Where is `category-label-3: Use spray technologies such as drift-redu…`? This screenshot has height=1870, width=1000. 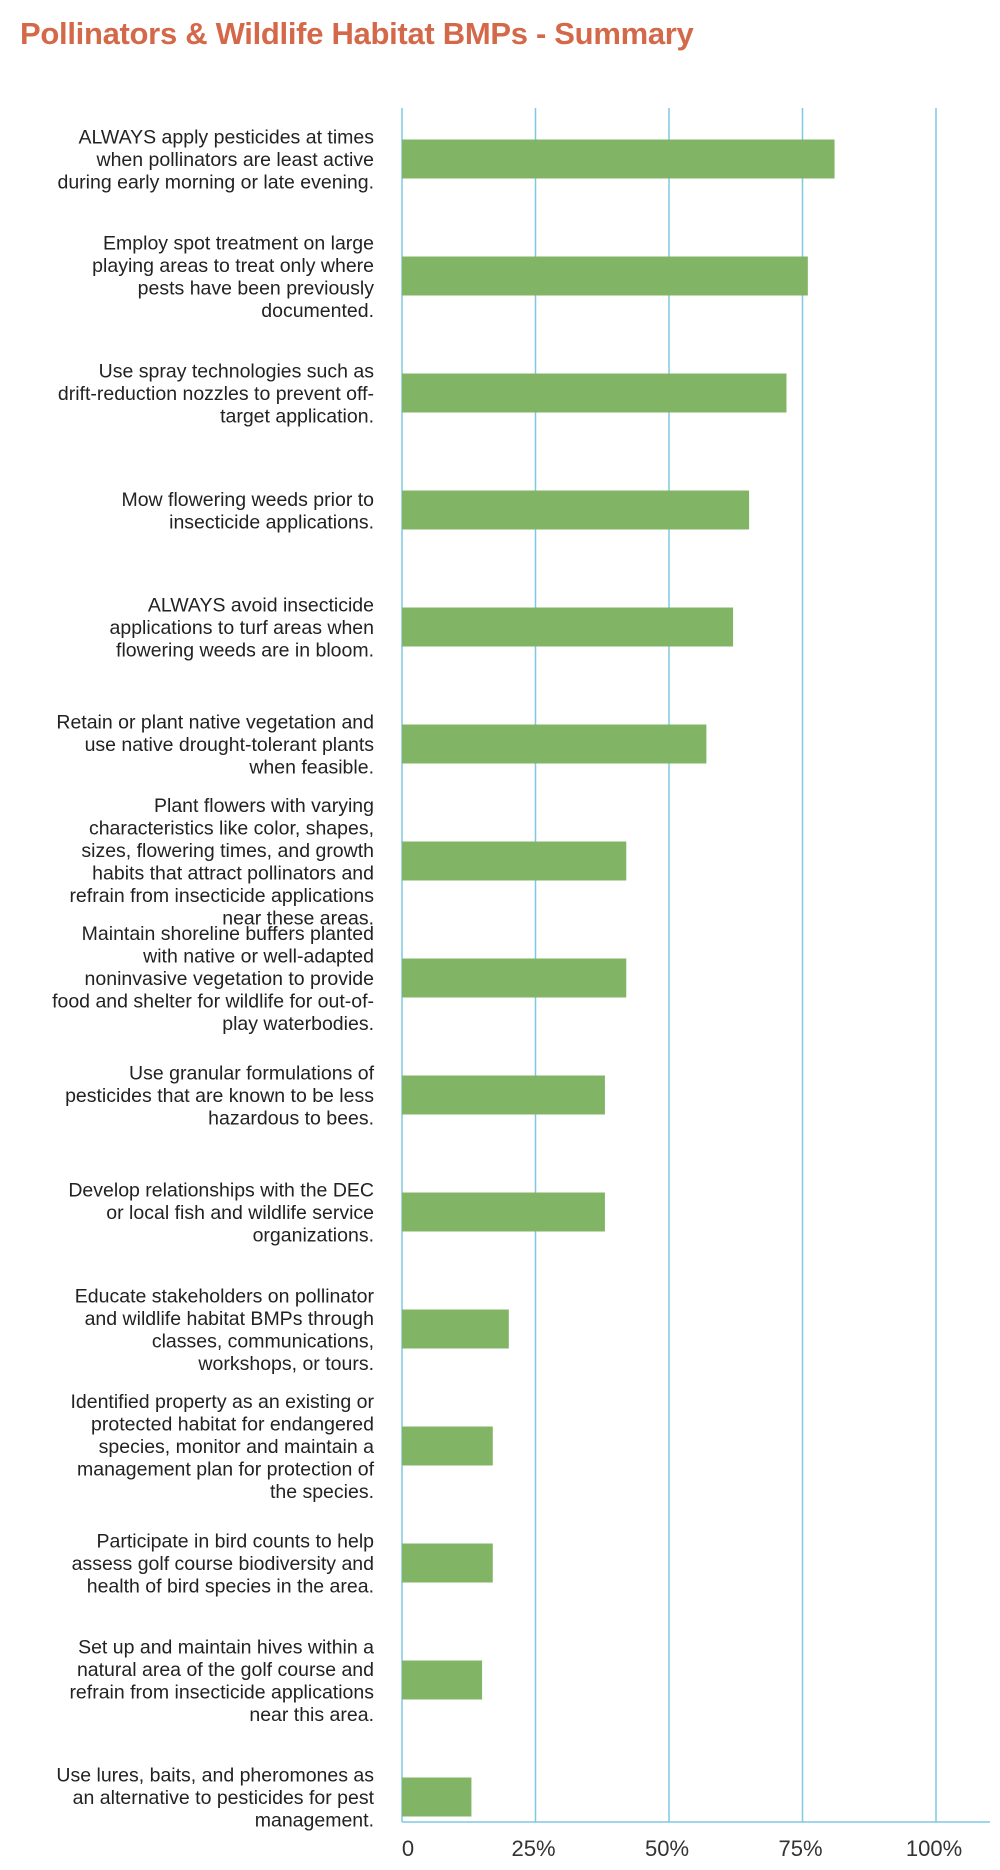 category-label-3: Use spray technologies such as drift-redu… is located at coordinates (216, 394).